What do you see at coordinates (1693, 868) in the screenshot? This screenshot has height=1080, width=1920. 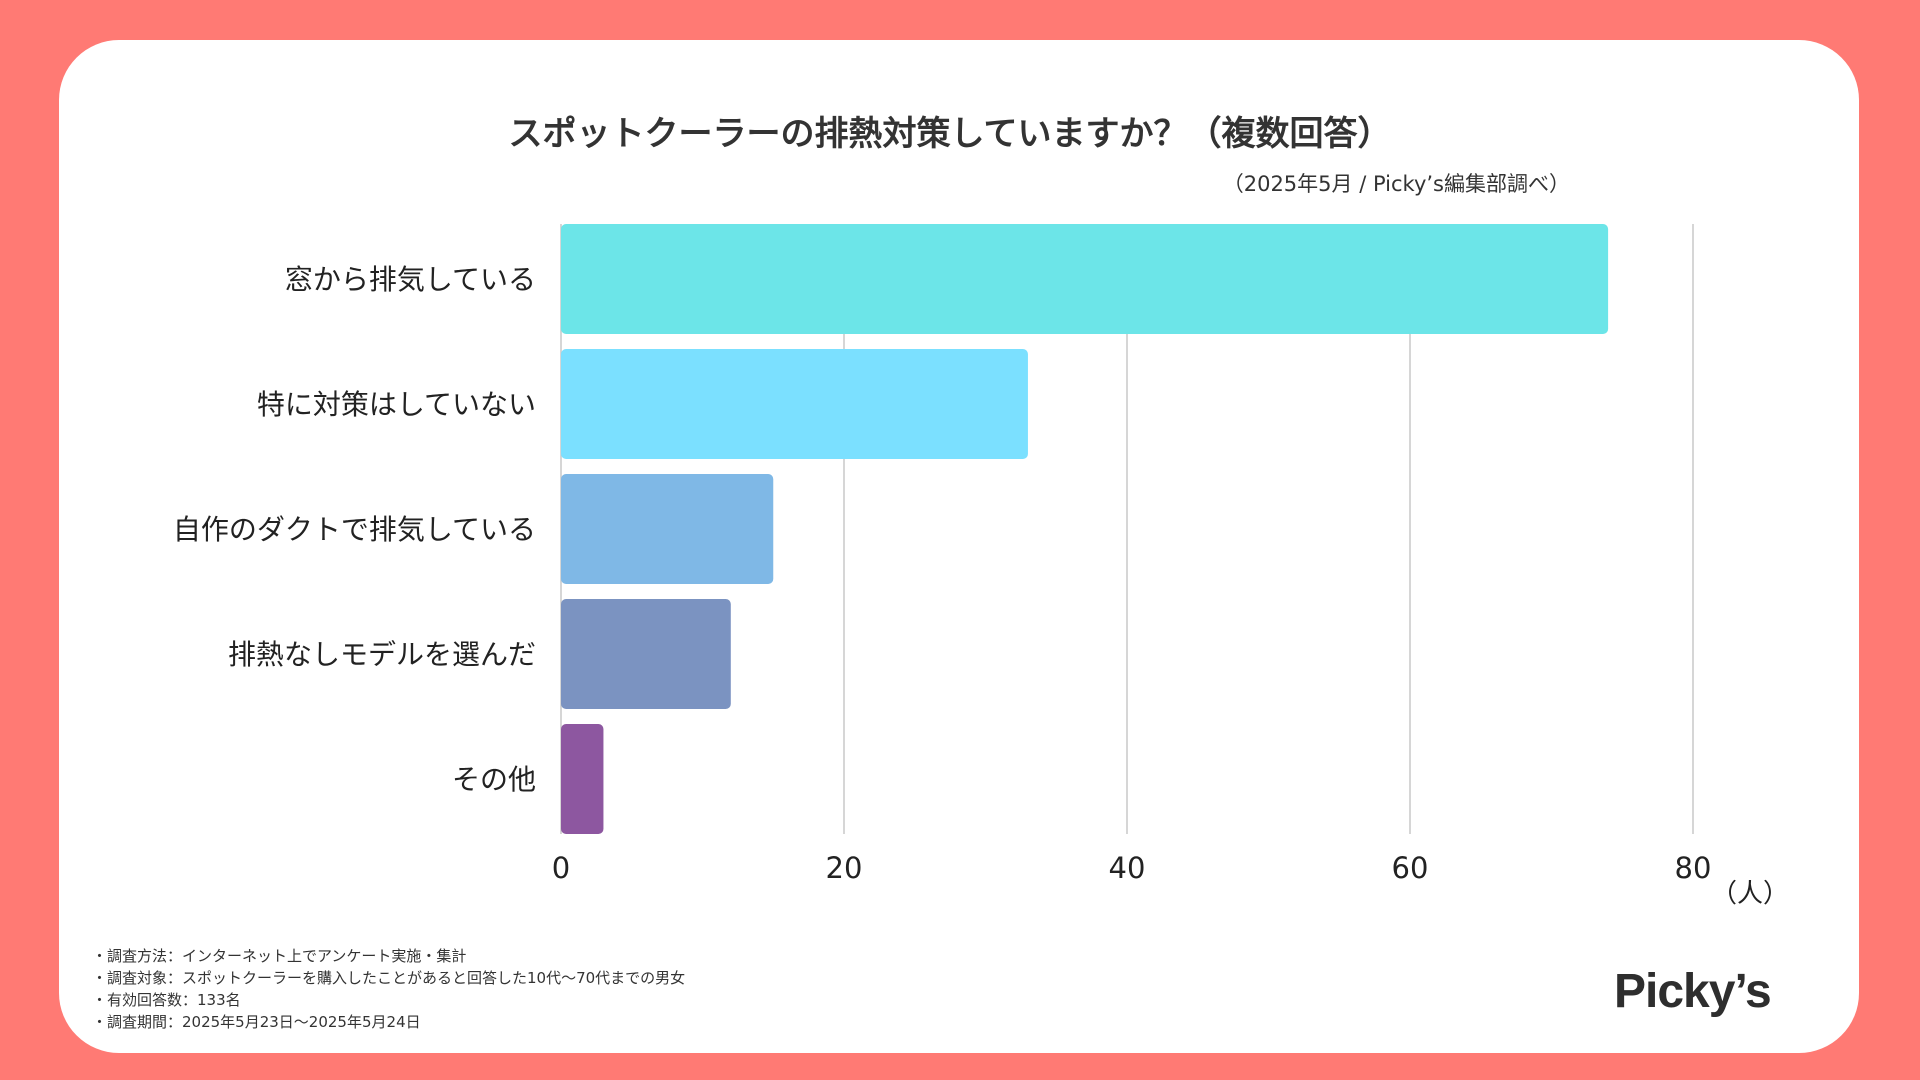 I see `x-tick-label: 80` at bounding box center [1693, 868].